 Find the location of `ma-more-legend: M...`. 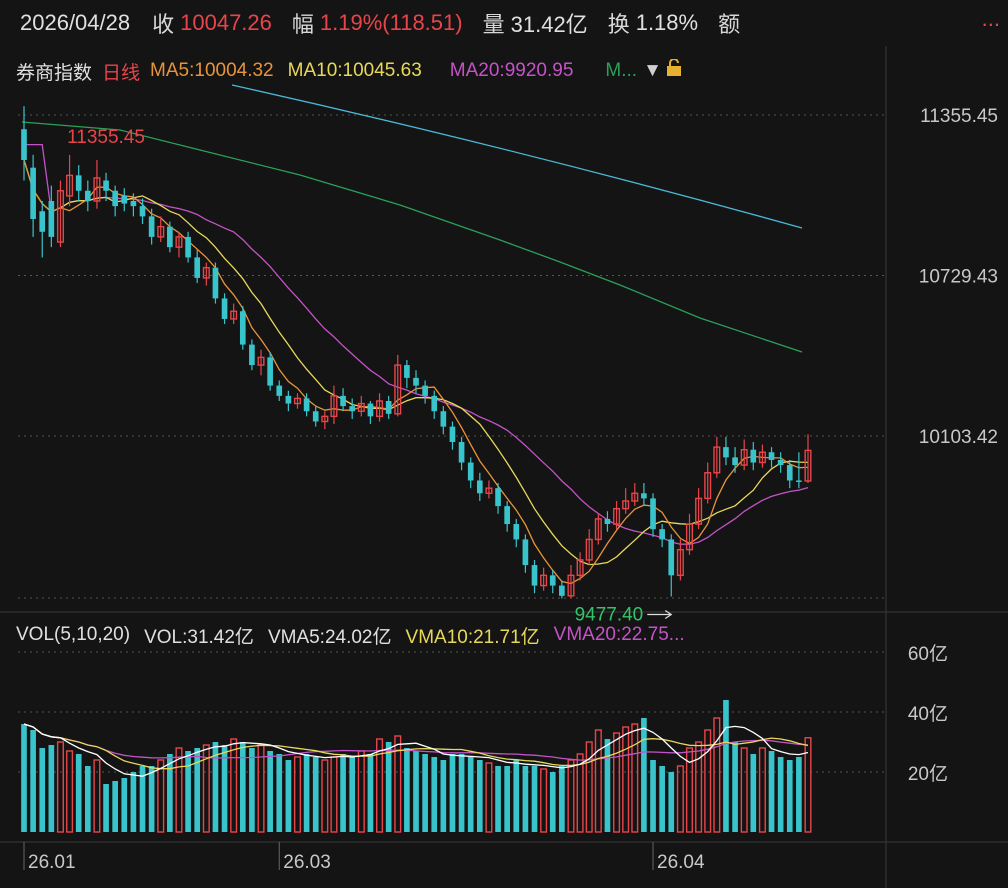

ma-more-legend: M... is located at coordinates (621, 70).